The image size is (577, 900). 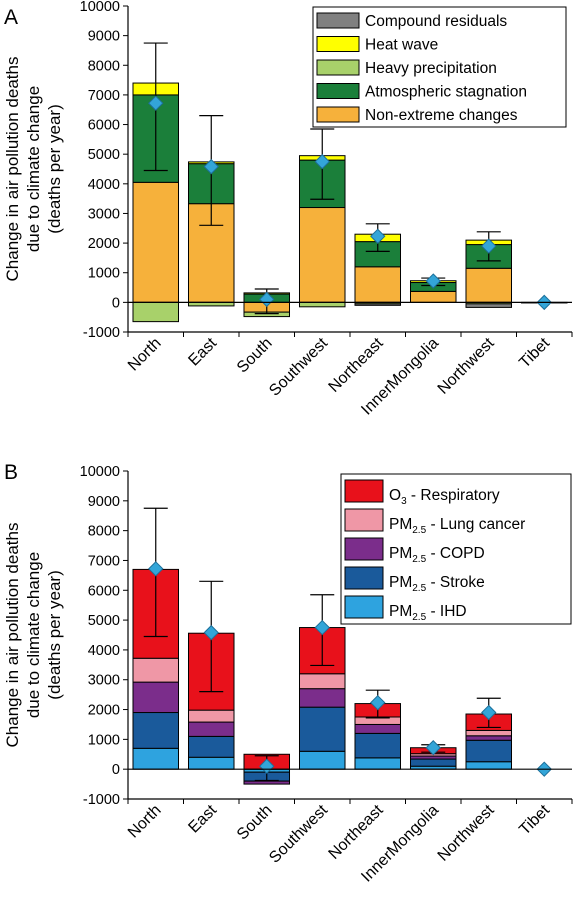 I want to click on legend-label: Heat wave, so click(x=401, y=45).